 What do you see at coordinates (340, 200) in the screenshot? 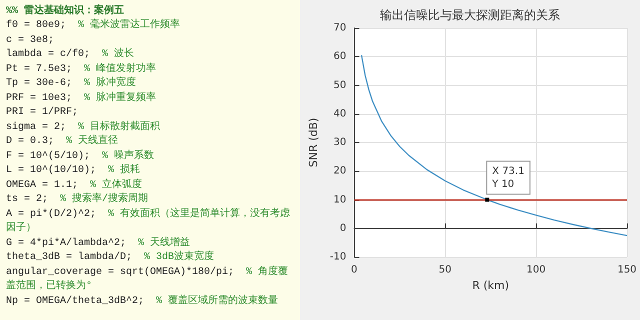
I see `y-tick-label: 10` at bounding box center [340, 200].